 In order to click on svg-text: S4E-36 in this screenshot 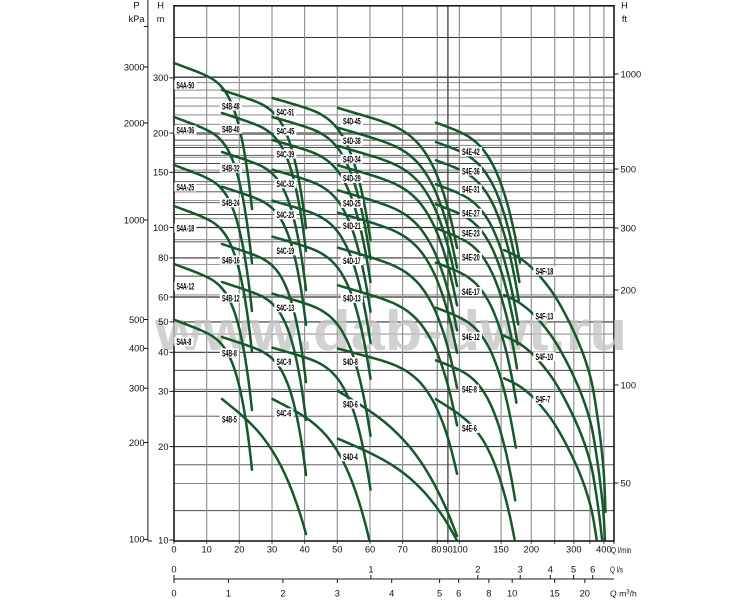, I will do `click(471, 171)`.